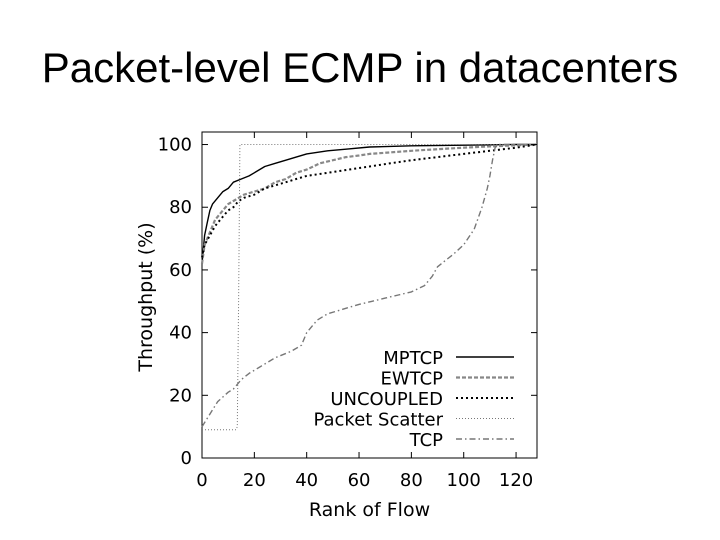  Describe the element at coordinates (359, 480) in the screenshot. I see `x-tick-label-60: 60` at that location.